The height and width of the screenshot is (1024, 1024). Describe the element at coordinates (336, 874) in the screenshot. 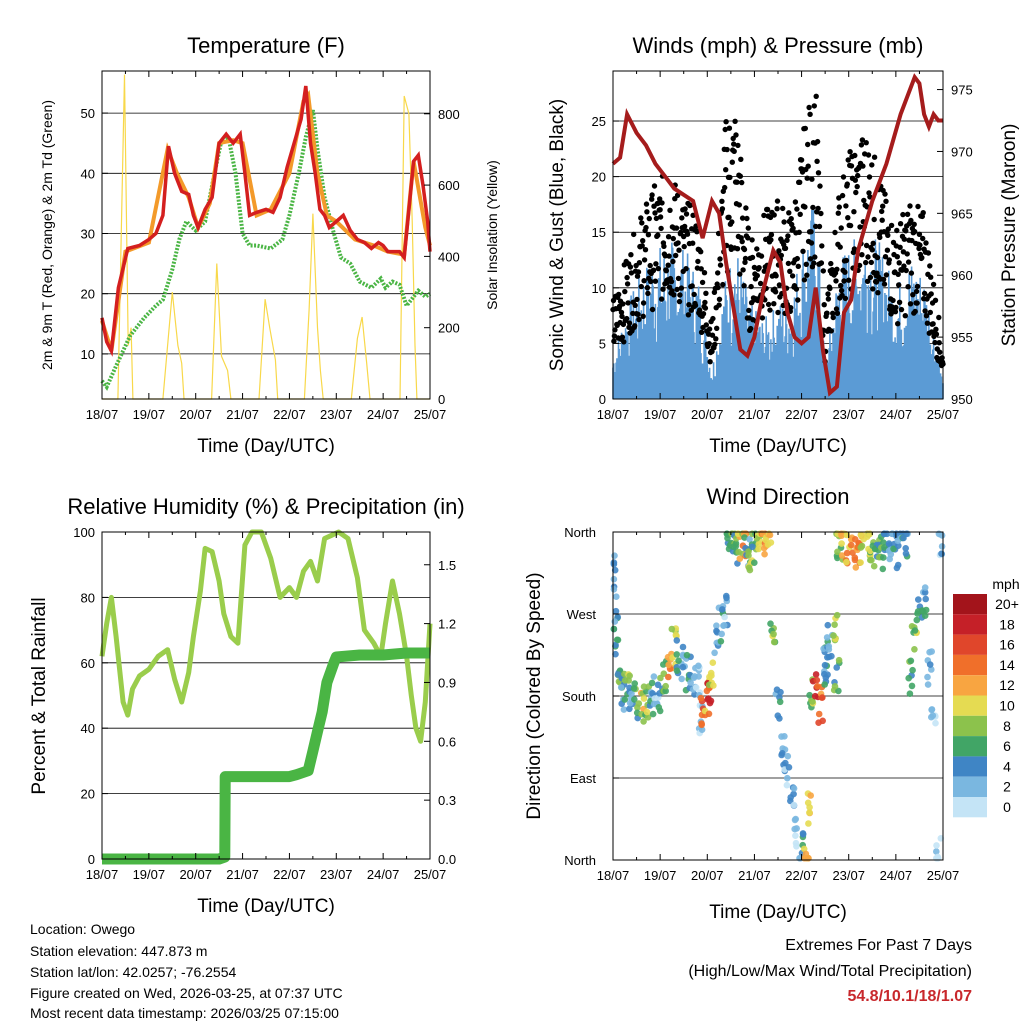

I see `x-tick-label: 23/07` at that location.